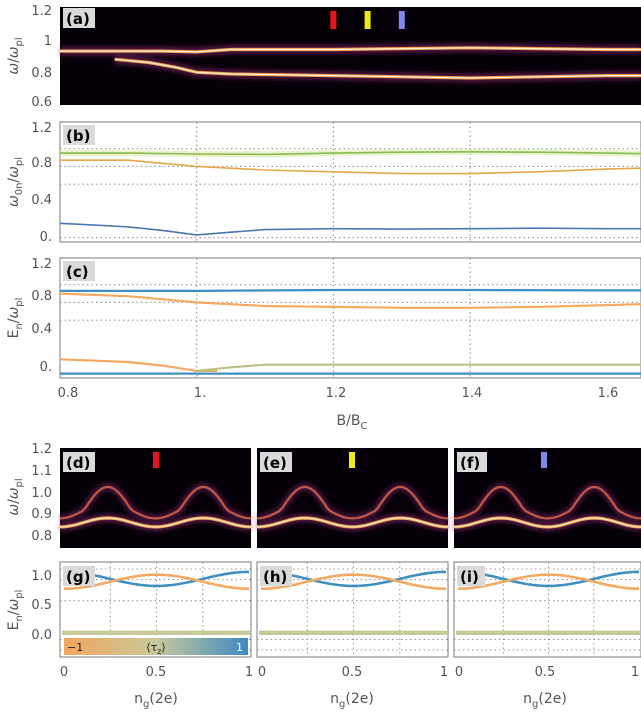 Image resolution: width=641 pixels, height=715 pixels. What do you see at coordinates (262, 672) in the screenshot?
I see `panel-h-xtick: 0` at bounding box center [262, 672].